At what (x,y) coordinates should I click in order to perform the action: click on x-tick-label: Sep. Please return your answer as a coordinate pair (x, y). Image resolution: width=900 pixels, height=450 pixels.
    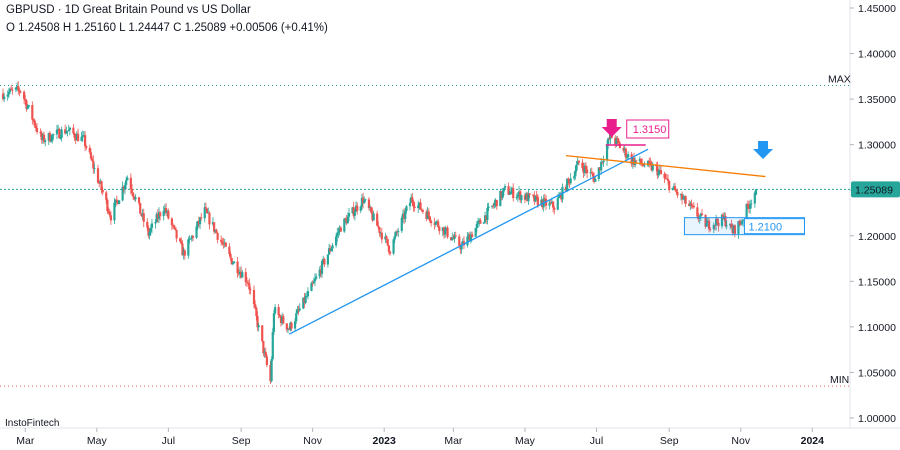
    Looking at the image, I should click on (669, 441).